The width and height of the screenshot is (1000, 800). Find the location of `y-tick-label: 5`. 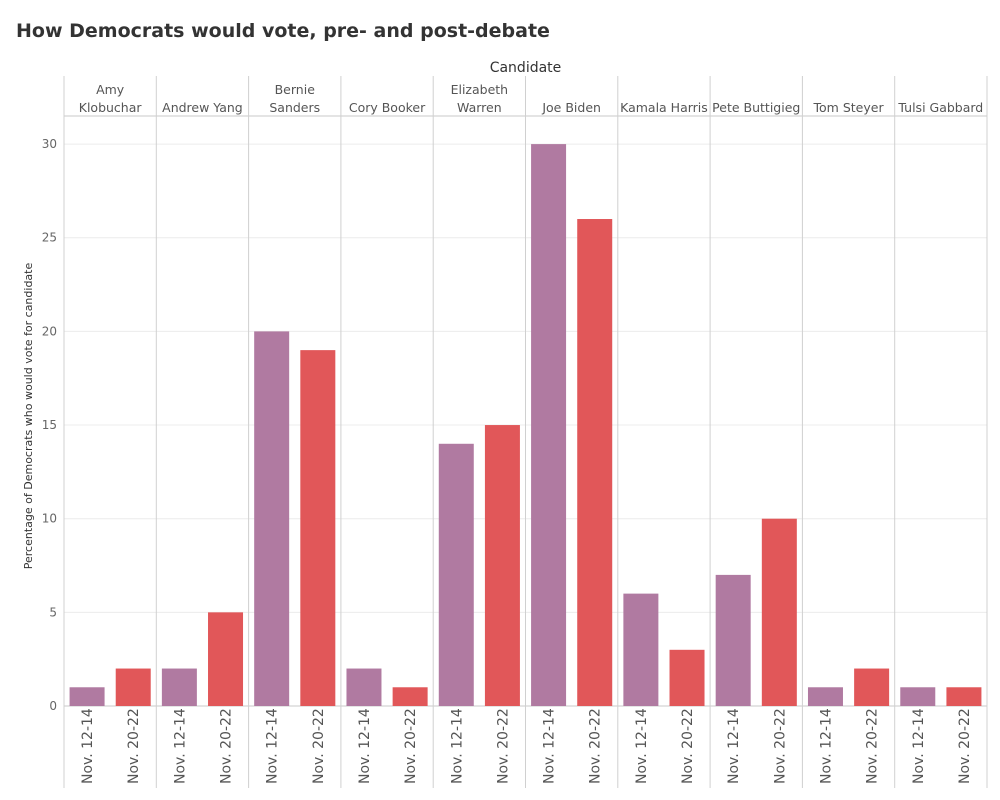

y-tick-label: 5 is located at coordinates (53, 612).